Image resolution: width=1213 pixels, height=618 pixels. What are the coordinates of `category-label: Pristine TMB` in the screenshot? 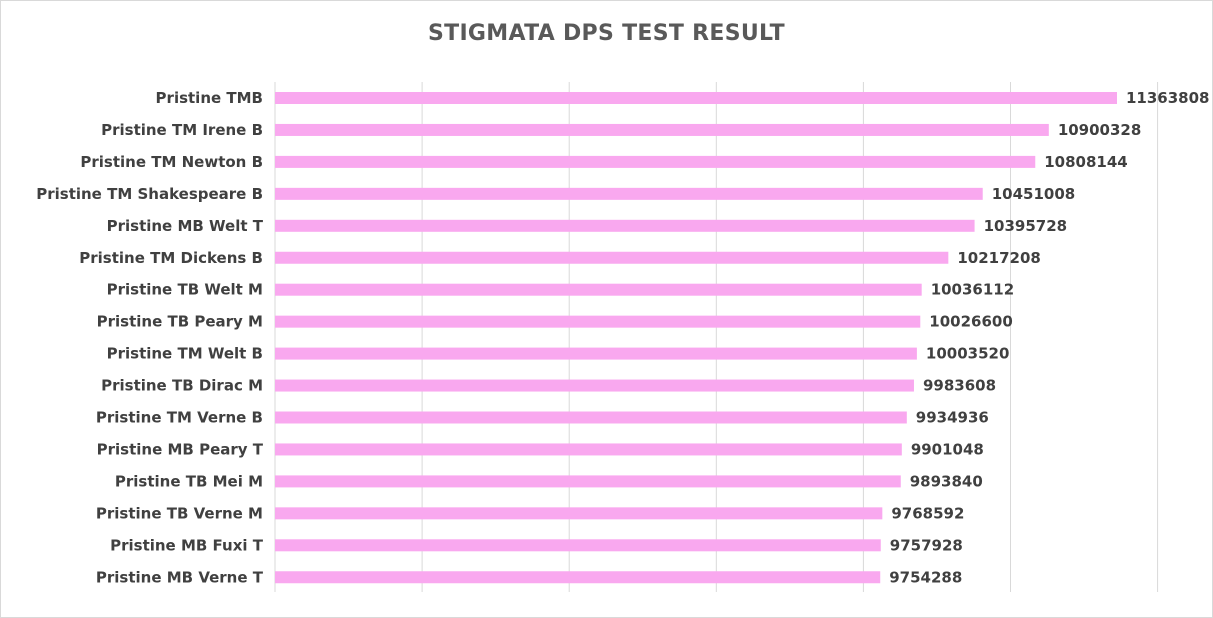 It's located at (209, 98).